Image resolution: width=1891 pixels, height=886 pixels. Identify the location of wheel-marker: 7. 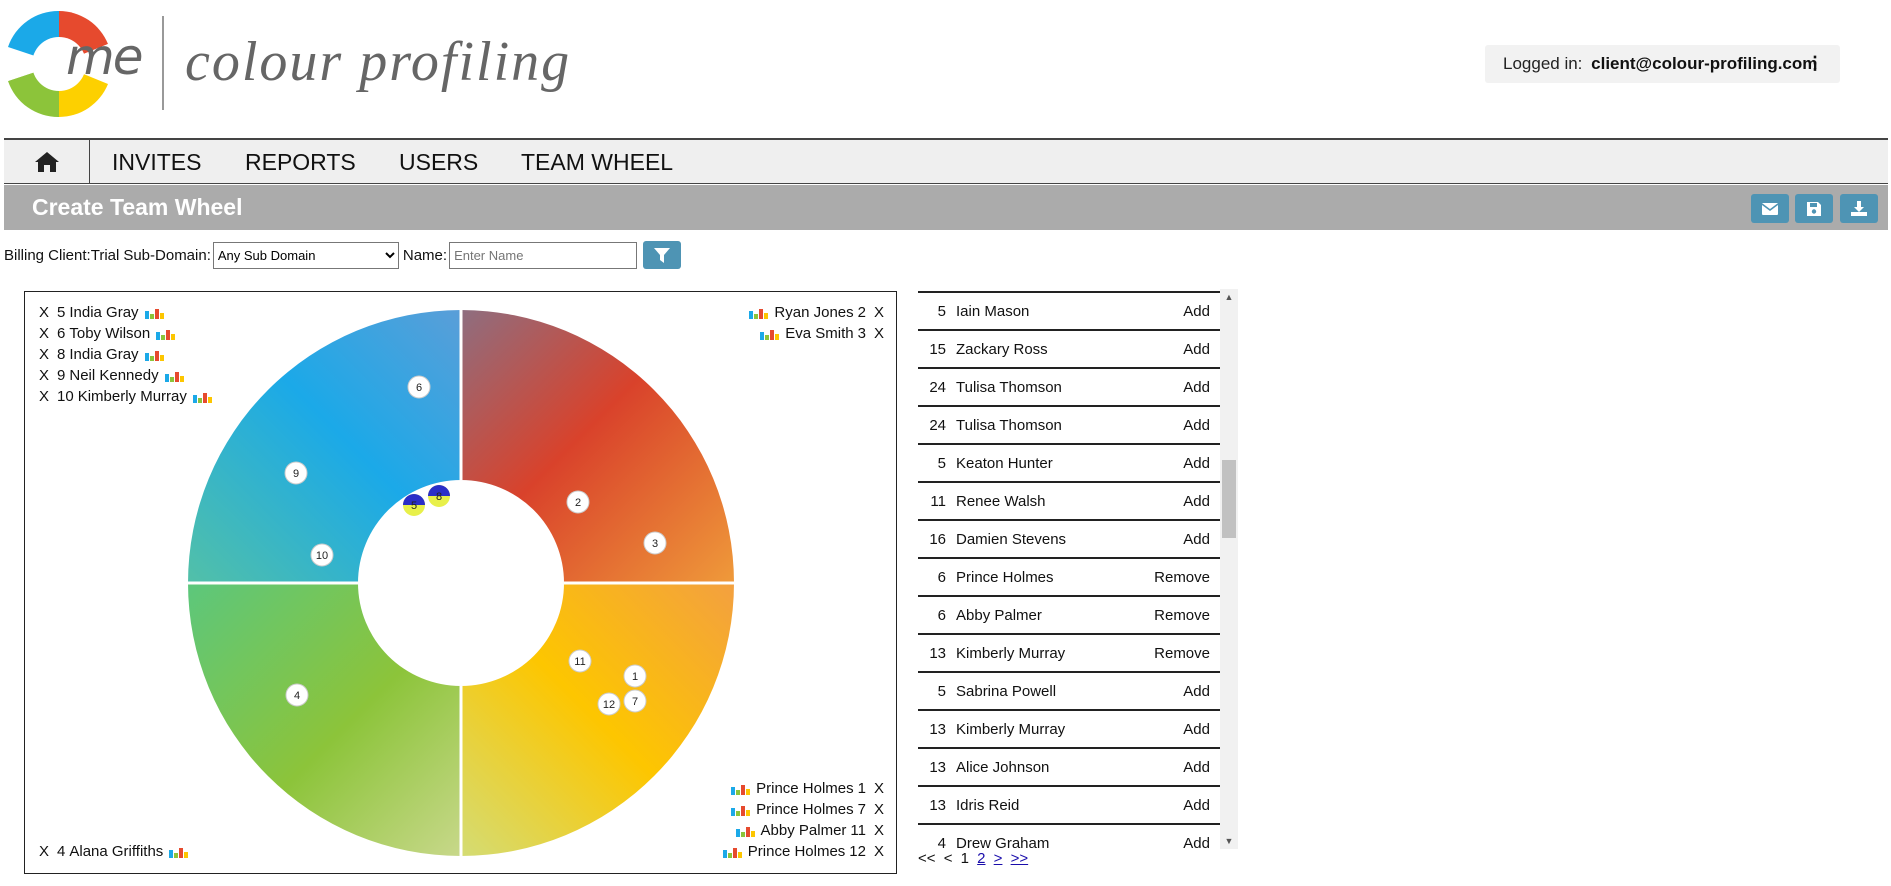
(635, 701).